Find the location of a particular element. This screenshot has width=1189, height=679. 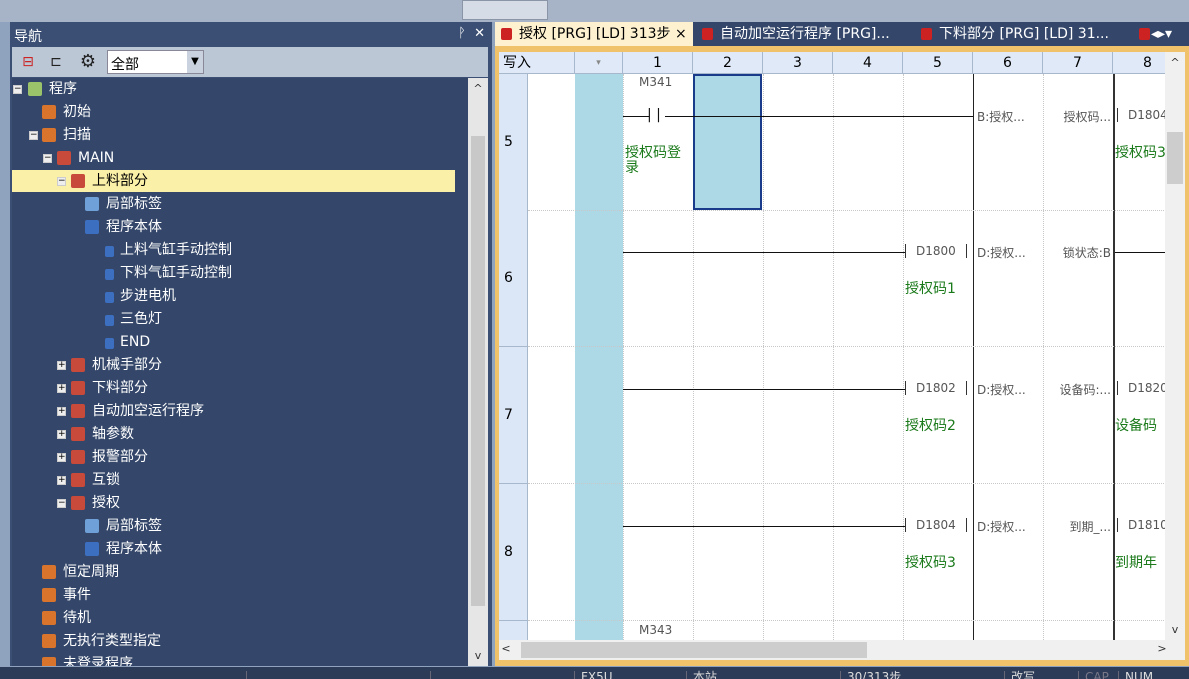

tree-scrollbar: ^ v is located at coordinates (478, 372).